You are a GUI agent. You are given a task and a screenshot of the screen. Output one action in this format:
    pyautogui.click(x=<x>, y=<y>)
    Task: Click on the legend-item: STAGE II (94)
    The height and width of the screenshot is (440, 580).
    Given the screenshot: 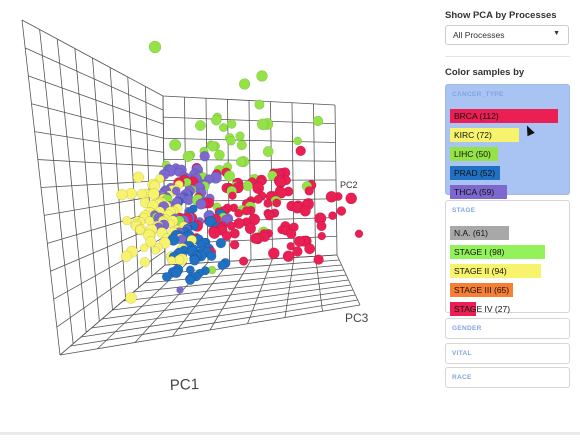 What is the action you would take?
    pyautogui.click(x=504, y=271)
    